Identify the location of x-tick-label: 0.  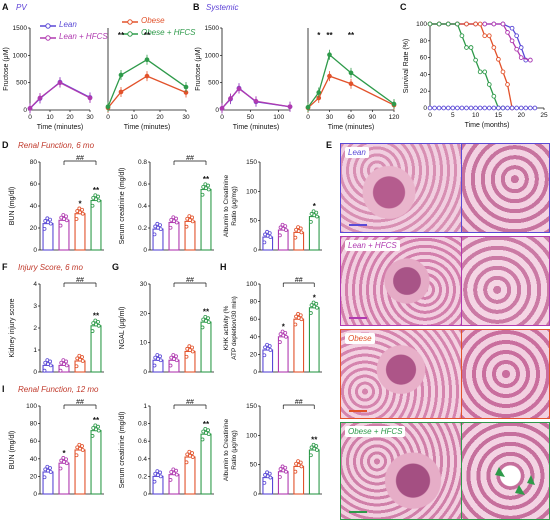
(430, 115).